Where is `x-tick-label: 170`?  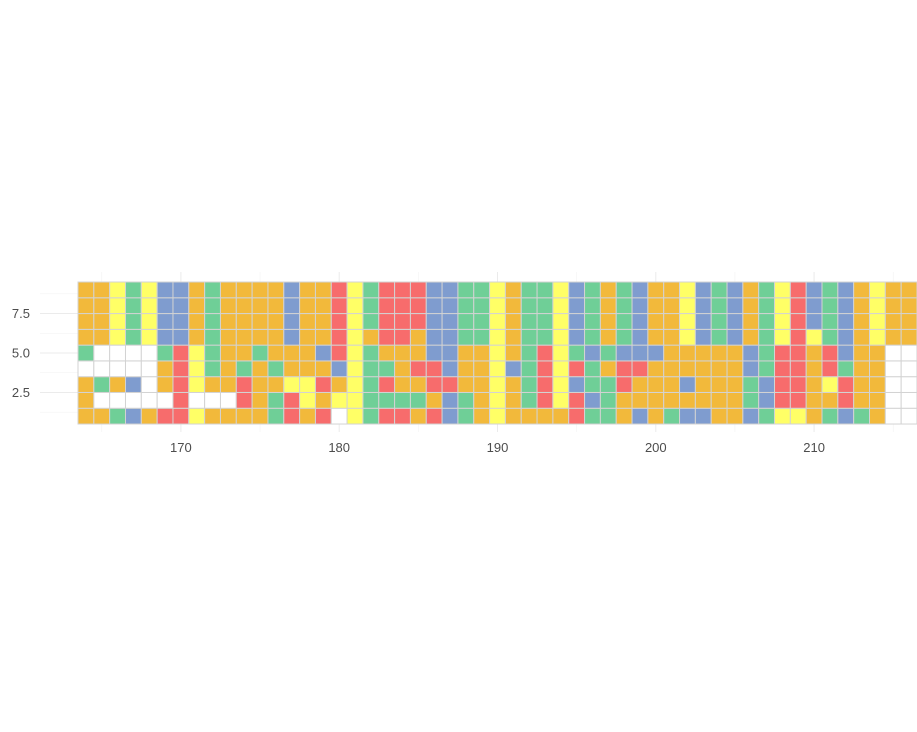 x-tick-label: 170 is located at coordinates (181, 447).